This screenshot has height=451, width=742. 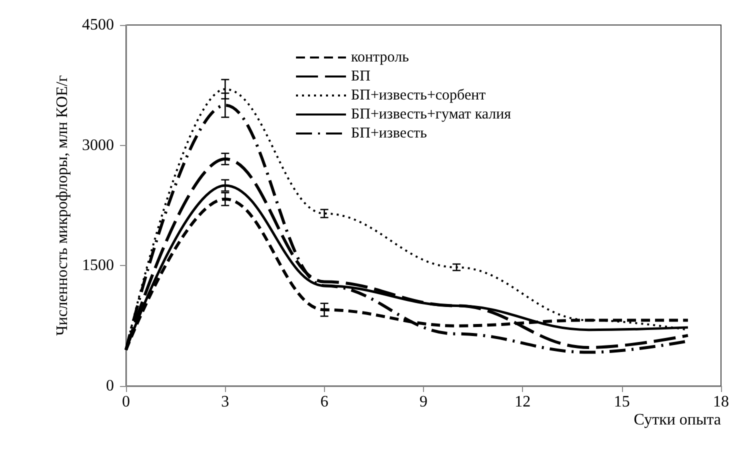 What do you see at coordinates (677, 420) in the screenshot?
I see `x-axis-title: Сутки опыта` at bounding box center [677, 420].